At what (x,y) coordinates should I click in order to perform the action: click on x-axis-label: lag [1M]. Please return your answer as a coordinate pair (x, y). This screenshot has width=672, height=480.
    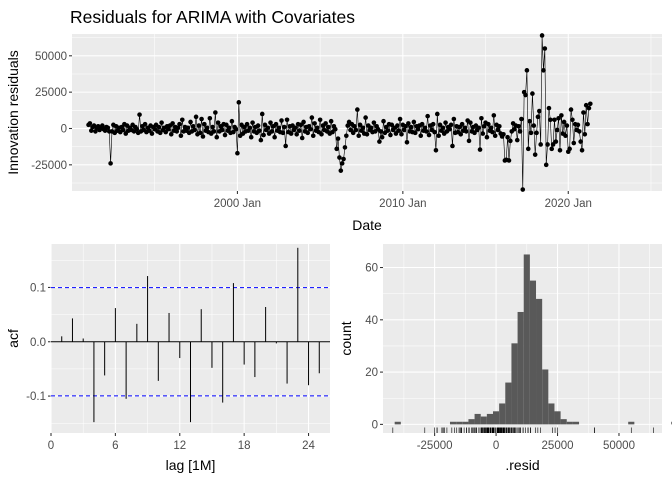
    Looking at the image, I should click on (191, 465).